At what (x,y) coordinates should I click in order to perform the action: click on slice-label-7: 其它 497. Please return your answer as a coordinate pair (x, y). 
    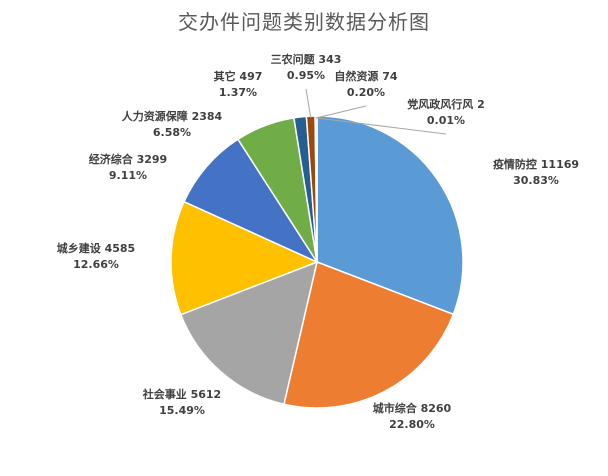
    Looking at the image, I should click on (238, 76).